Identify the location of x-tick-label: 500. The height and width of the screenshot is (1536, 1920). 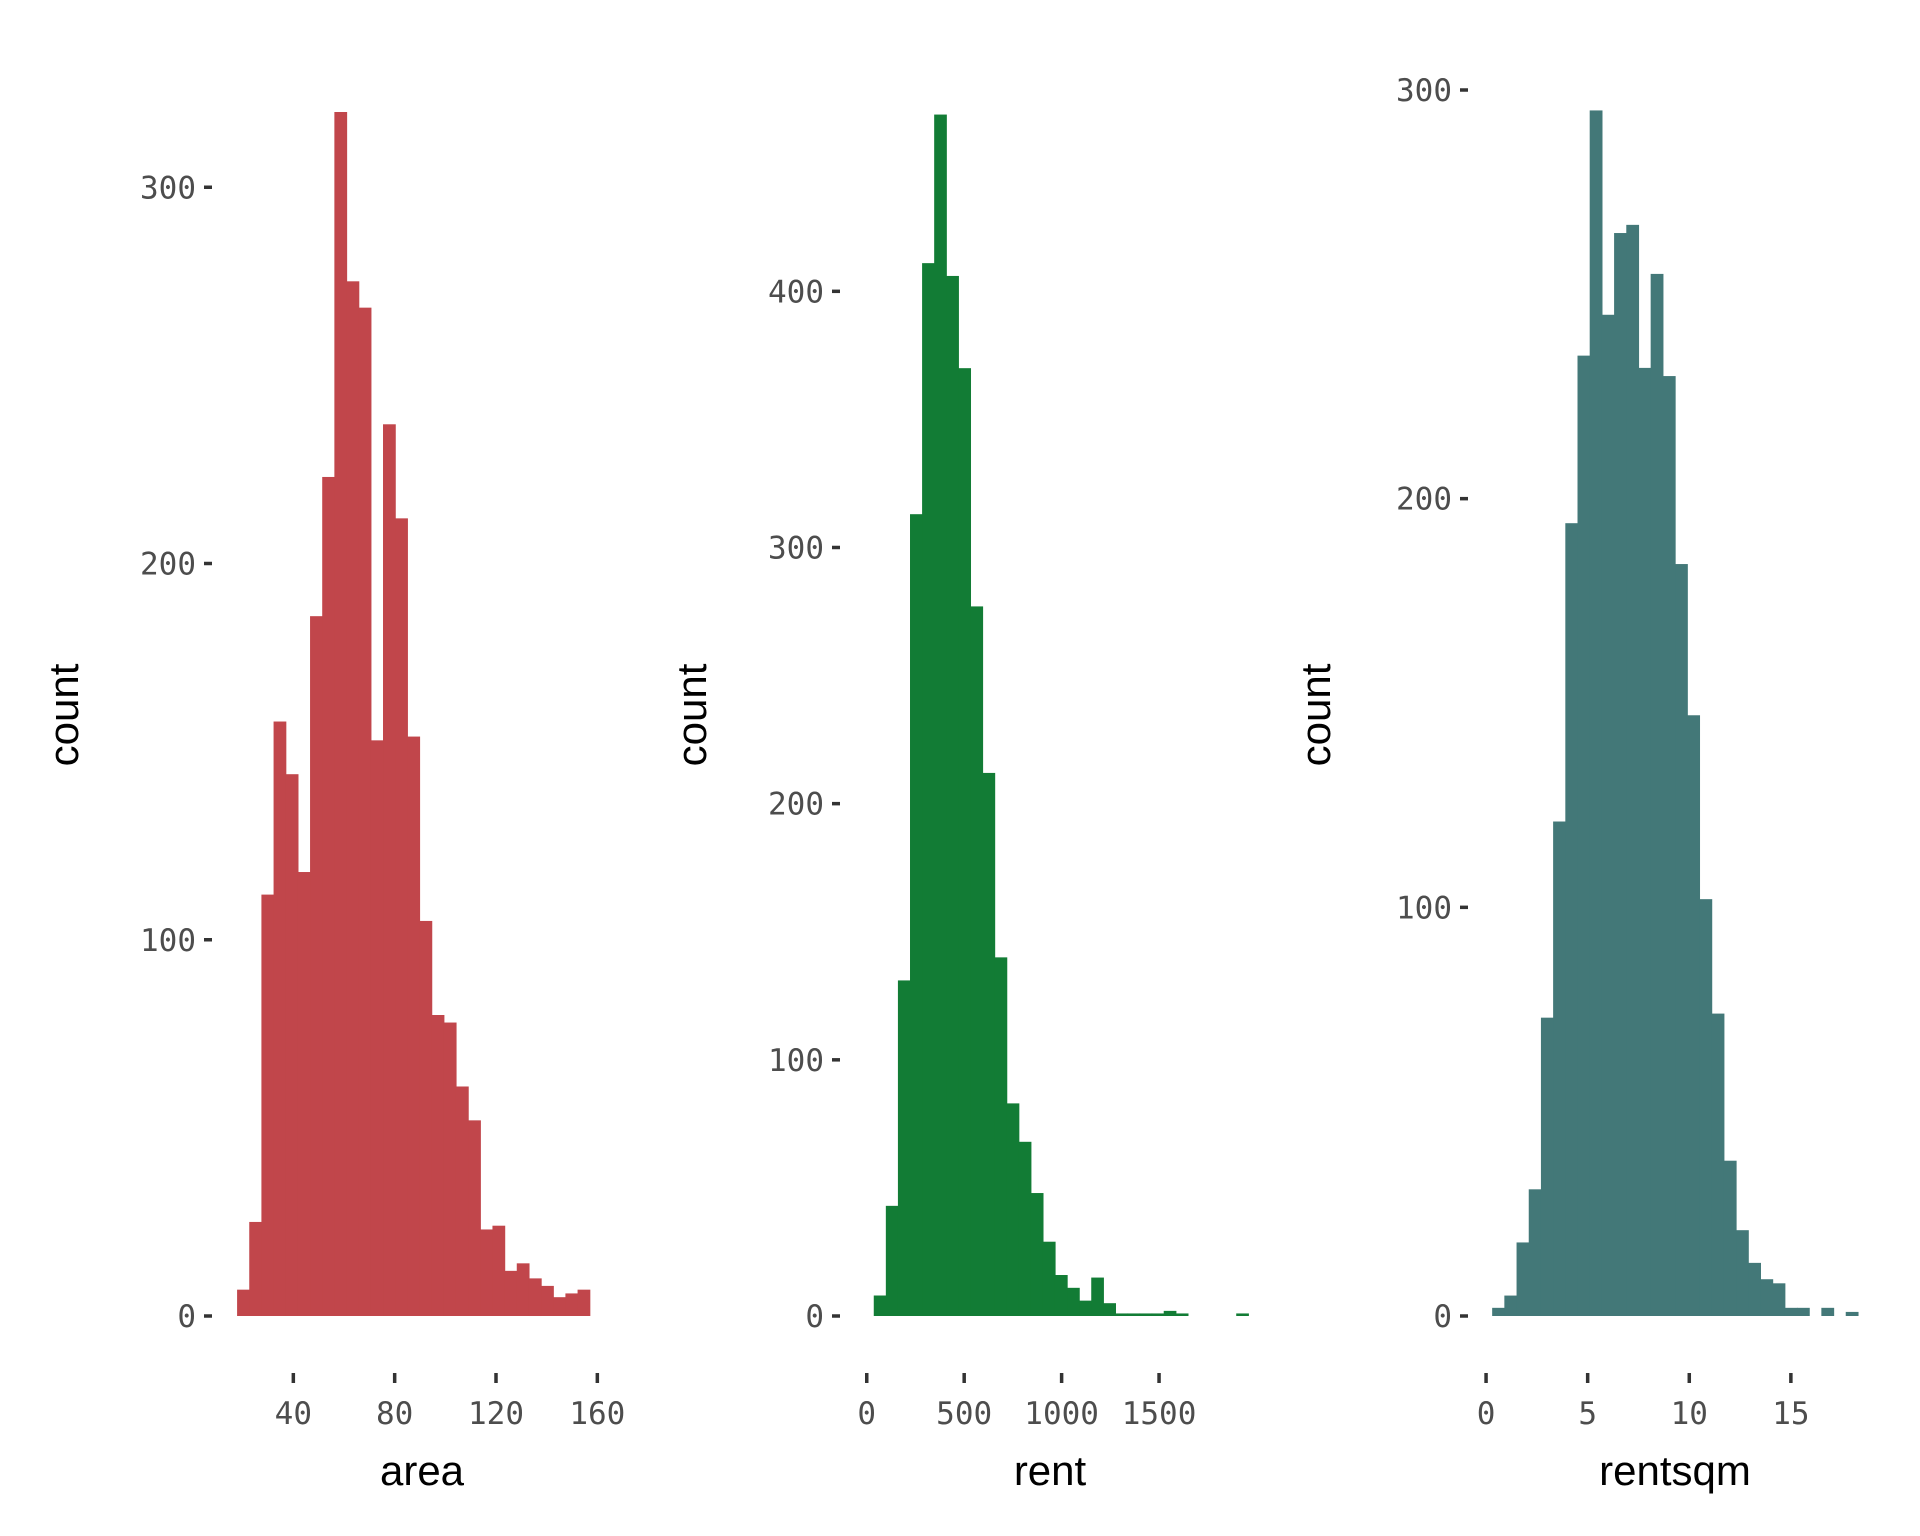
(964, 1414).